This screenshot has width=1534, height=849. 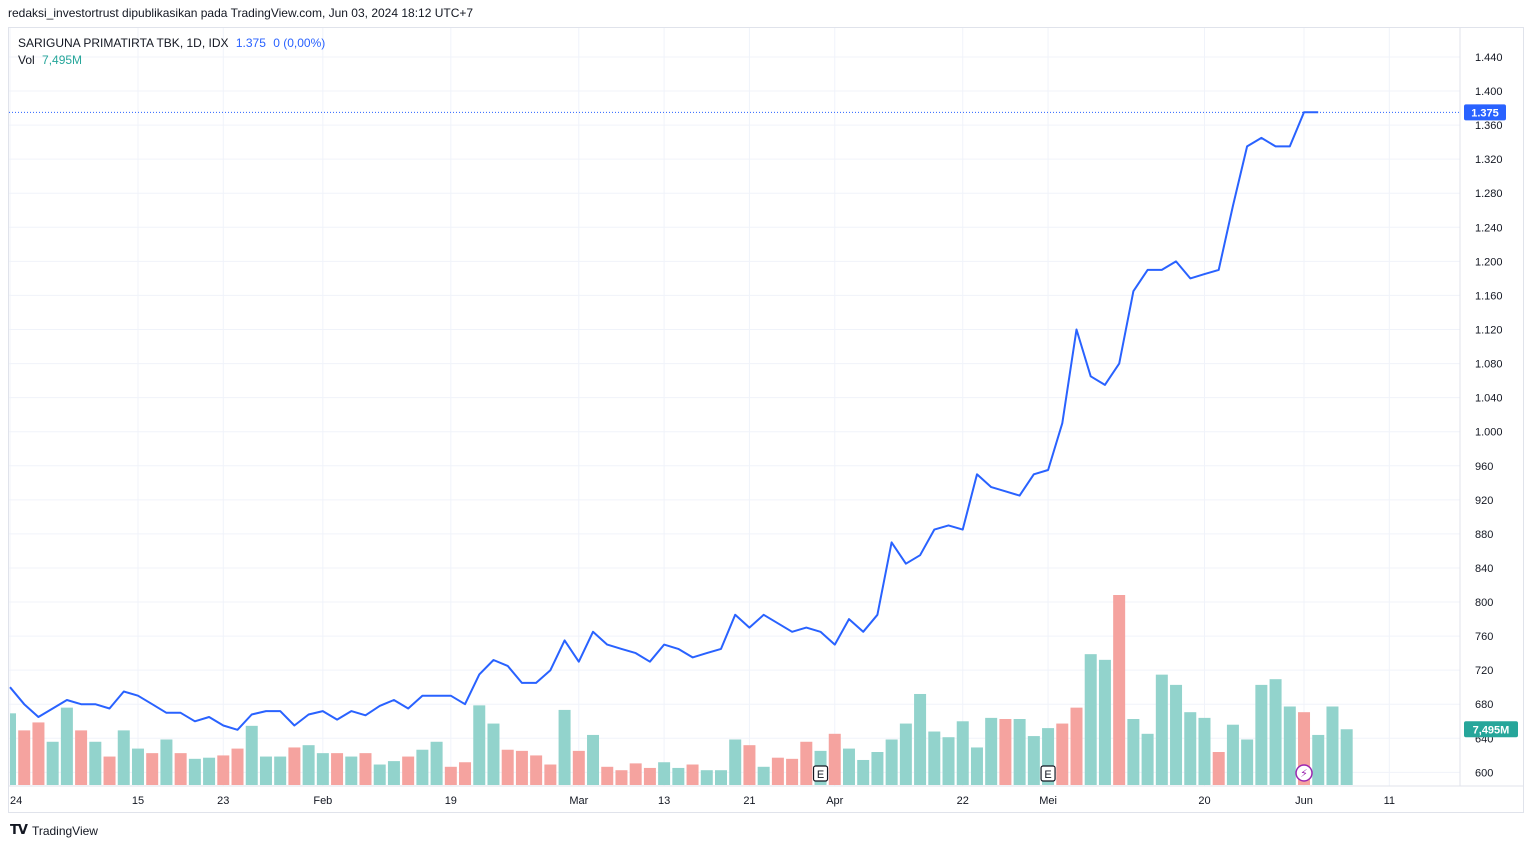 I want to click on y-tick-label: 1.440, so click(x=1489, y=58).